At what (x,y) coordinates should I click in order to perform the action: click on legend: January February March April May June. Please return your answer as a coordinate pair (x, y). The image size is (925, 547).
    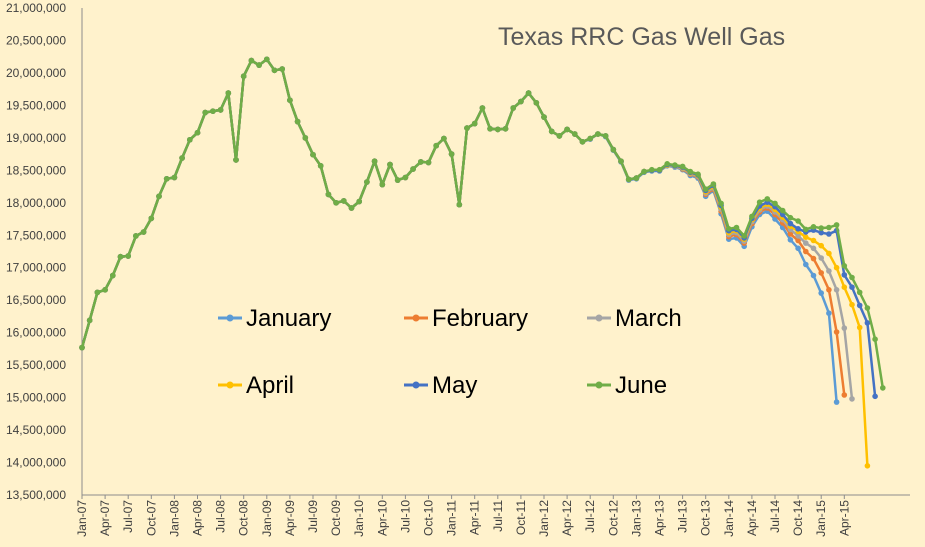
    Looking at the image, I should click on (450, 352).